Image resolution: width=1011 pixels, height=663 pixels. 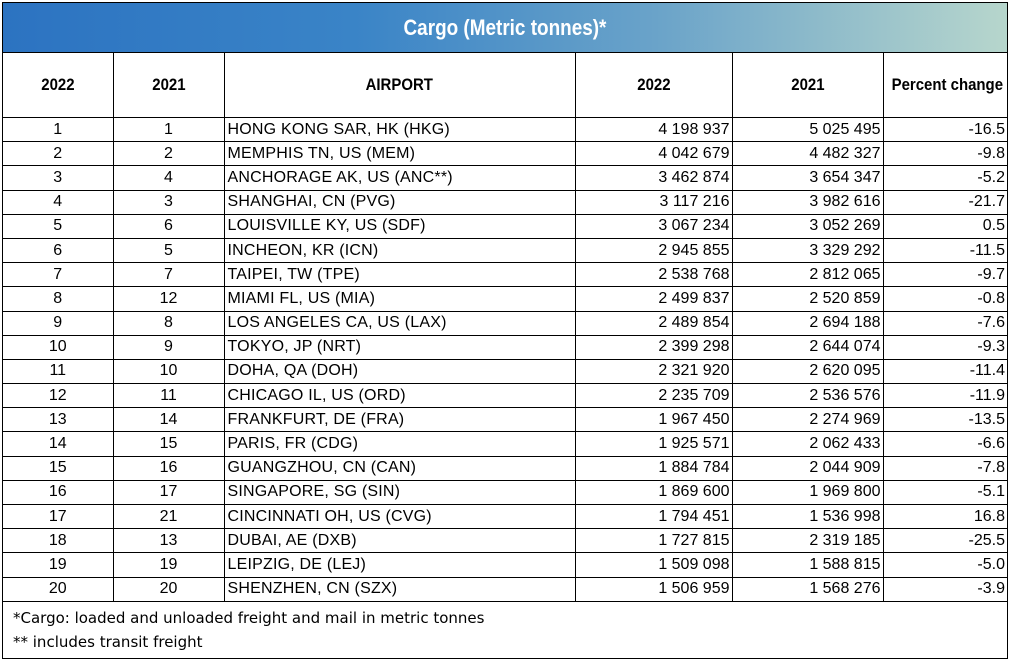 What do you see at coordinates (400, 420) in the screenshot?
I see `cell-airport: FRANKFURT, DE (FRA)` at bounding box center [400, 420].